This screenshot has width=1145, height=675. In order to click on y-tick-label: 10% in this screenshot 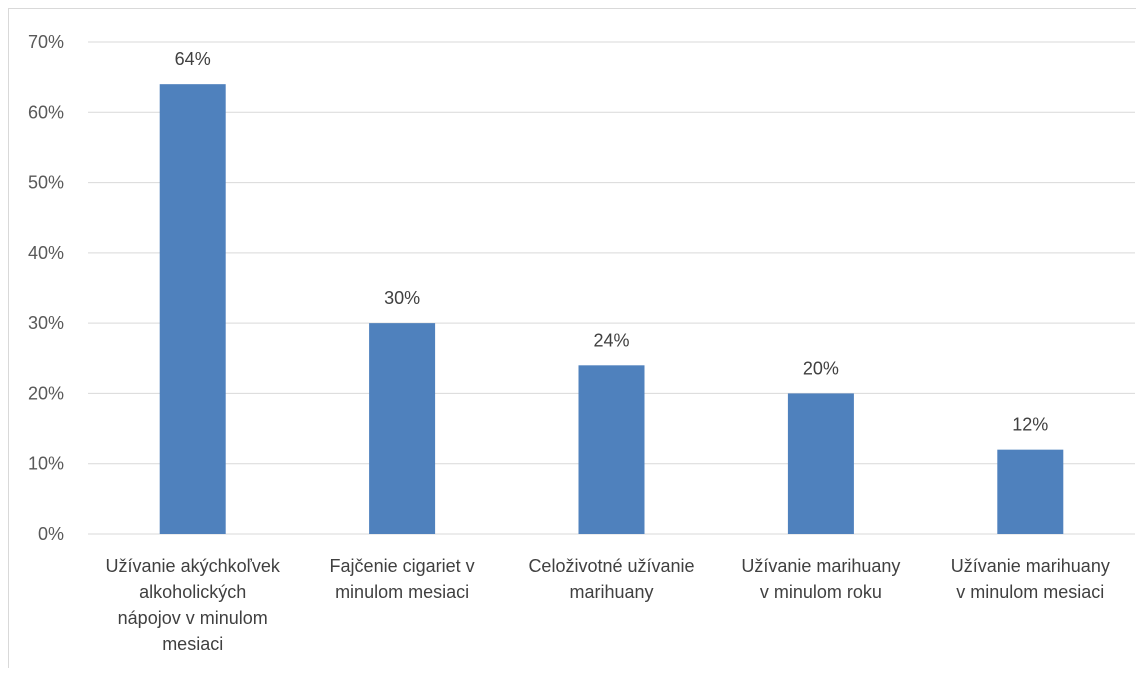, I will do `click(46, 464)`.